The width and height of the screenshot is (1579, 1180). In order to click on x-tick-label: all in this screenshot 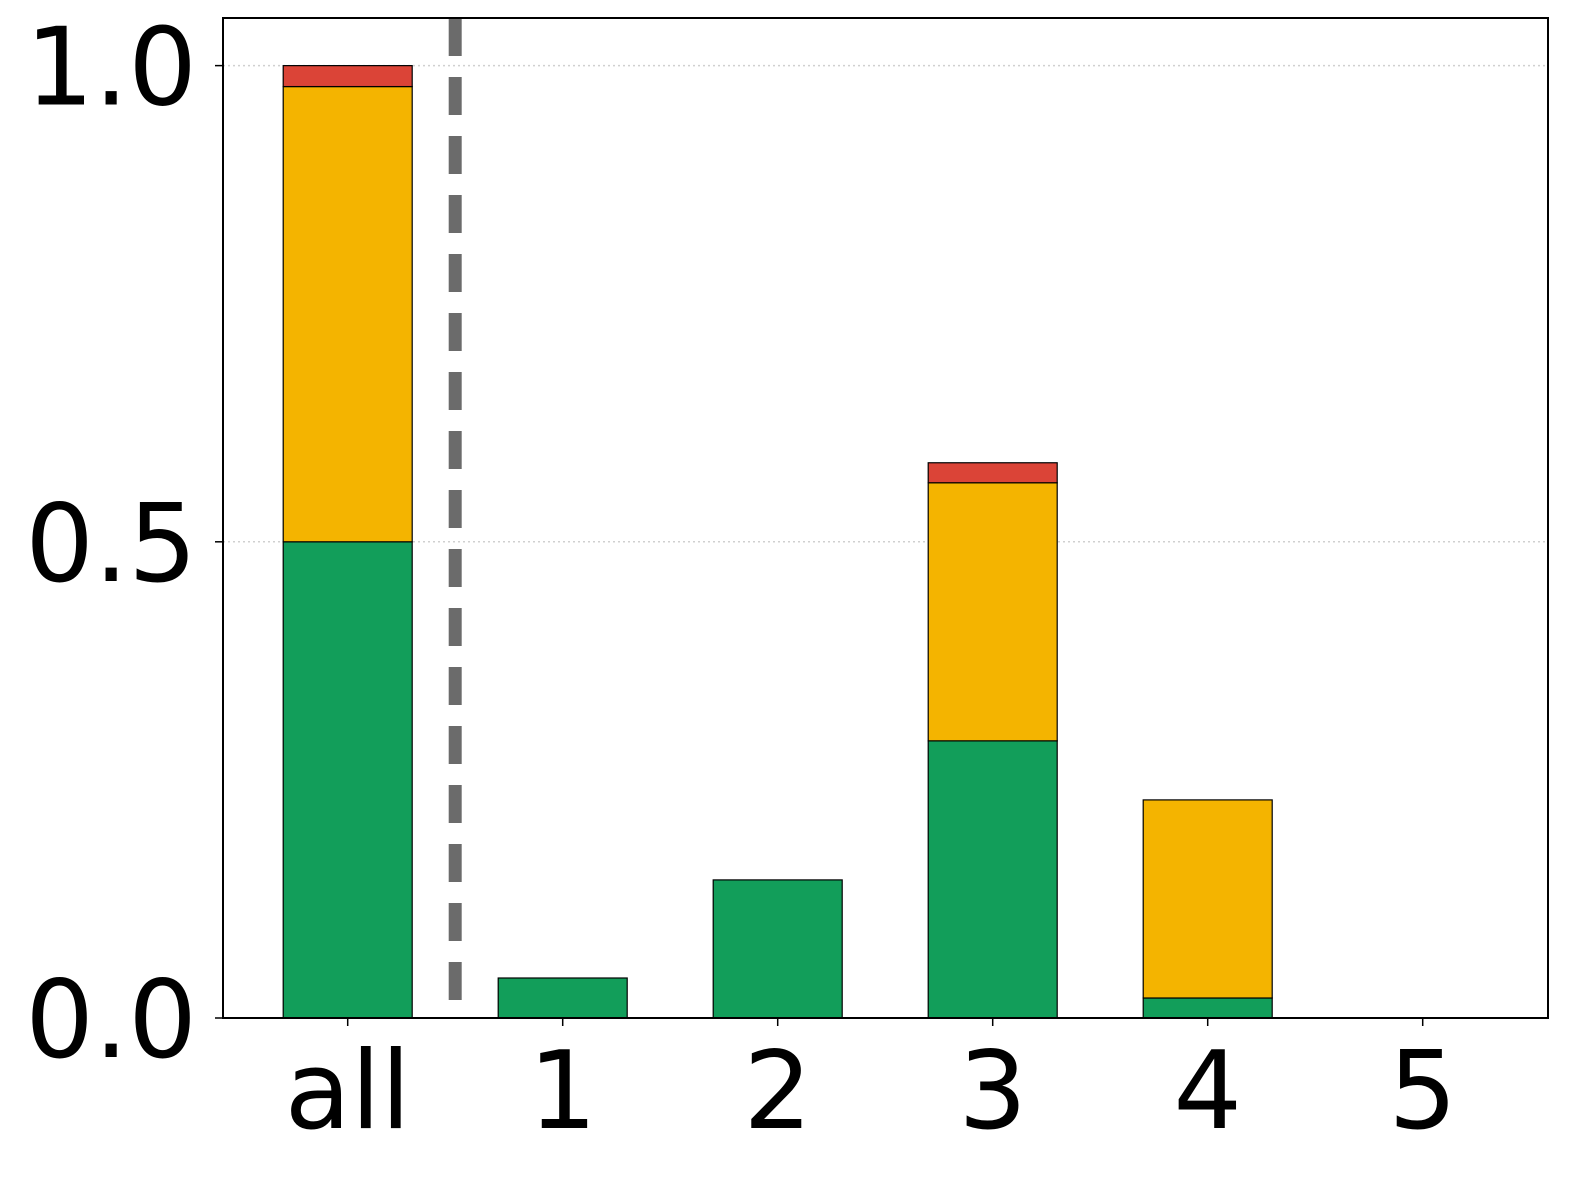, I will do `click(348, 1091)`.